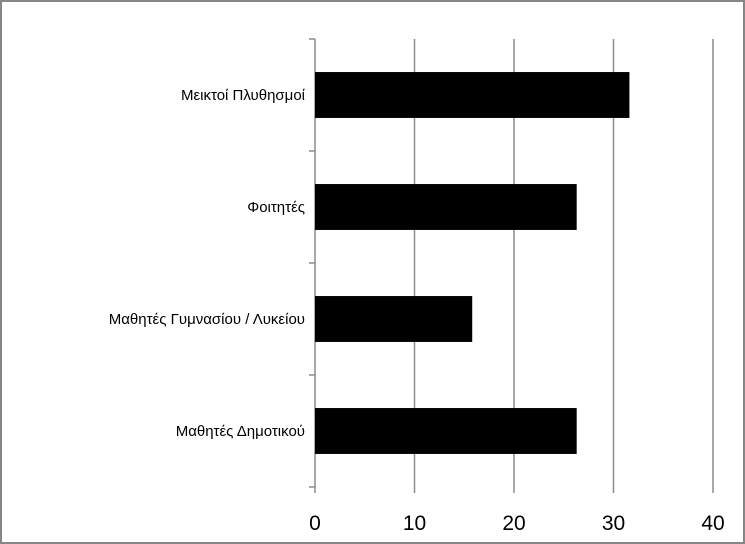 This screenshot has width=745, height=544. I want to click on value-axis-tick-labels: 0 10 20 30 40, so click(517, 523).